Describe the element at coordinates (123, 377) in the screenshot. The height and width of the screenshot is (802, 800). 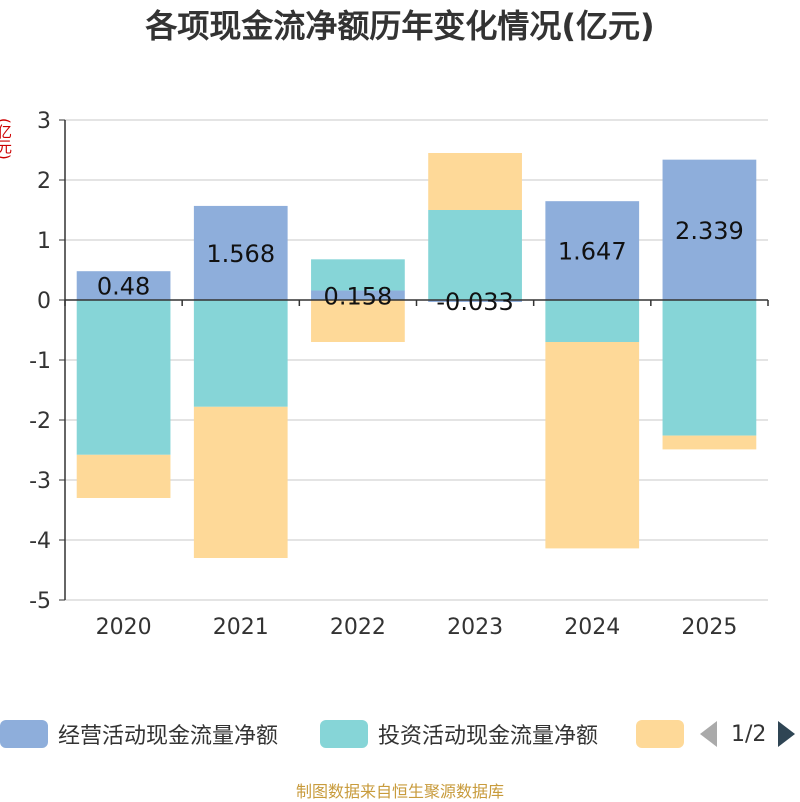
I see `bar-2-2020` at that location.